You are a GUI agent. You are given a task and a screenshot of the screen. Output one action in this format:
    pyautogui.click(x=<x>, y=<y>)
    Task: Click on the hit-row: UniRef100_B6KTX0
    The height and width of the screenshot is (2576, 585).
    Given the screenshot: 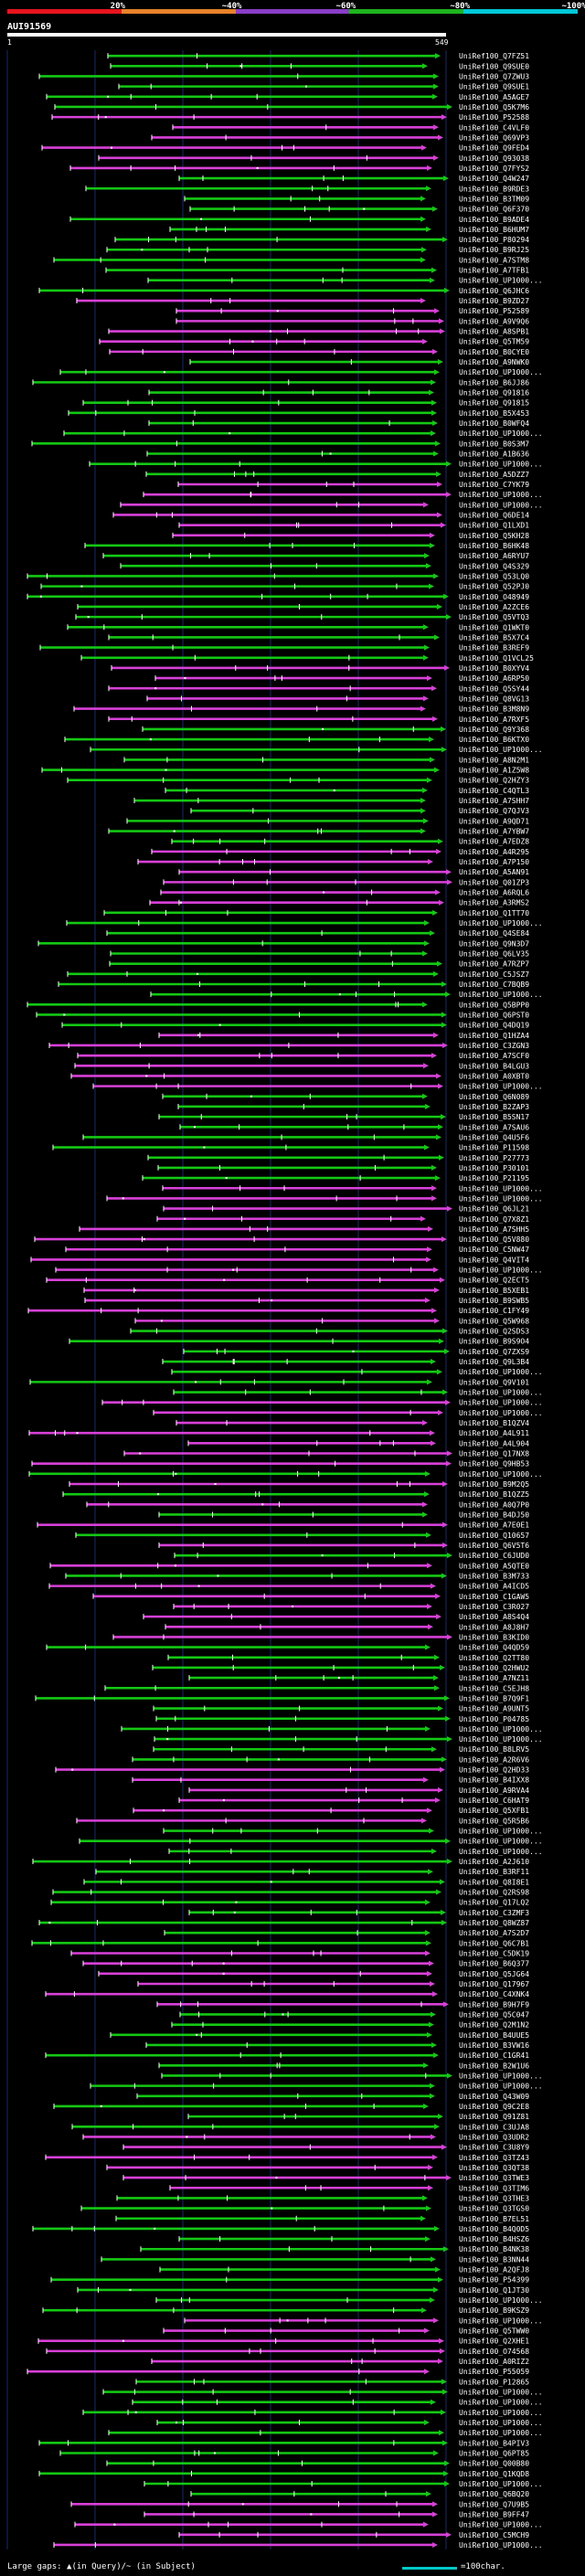 What is the action you would take?
    pyautogui.click(x=297, y=740)
    